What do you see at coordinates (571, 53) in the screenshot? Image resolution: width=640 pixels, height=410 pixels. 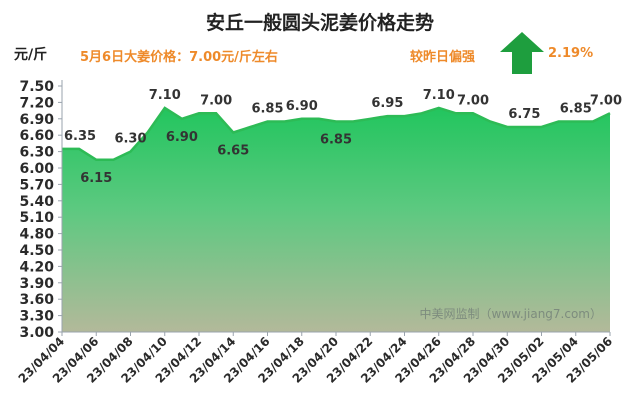 I see `change-value: 2.19%` at bounding box center [571, 53].